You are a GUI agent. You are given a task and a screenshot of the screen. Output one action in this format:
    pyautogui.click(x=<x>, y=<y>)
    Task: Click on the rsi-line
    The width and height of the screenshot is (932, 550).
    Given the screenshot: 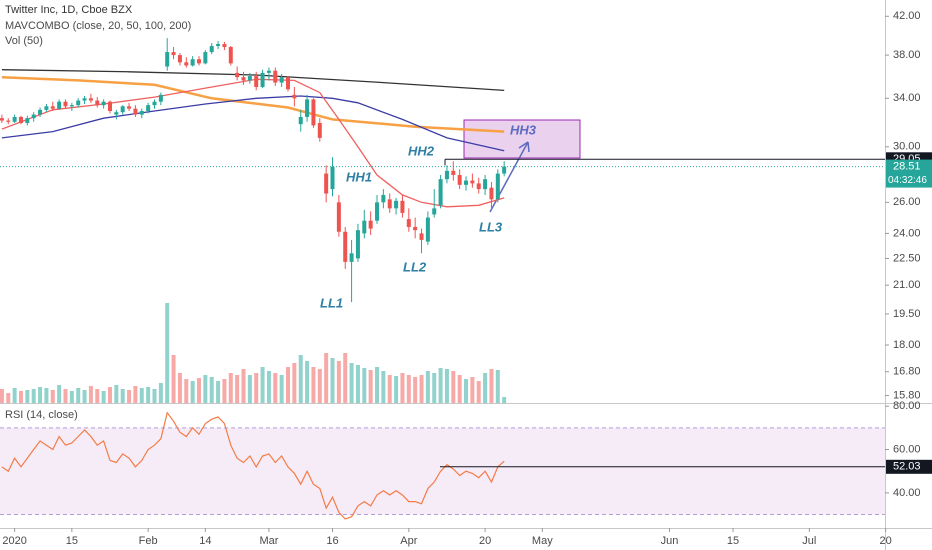 What is the action you would take?
    pyautogui.click(x=253, y=465)
    